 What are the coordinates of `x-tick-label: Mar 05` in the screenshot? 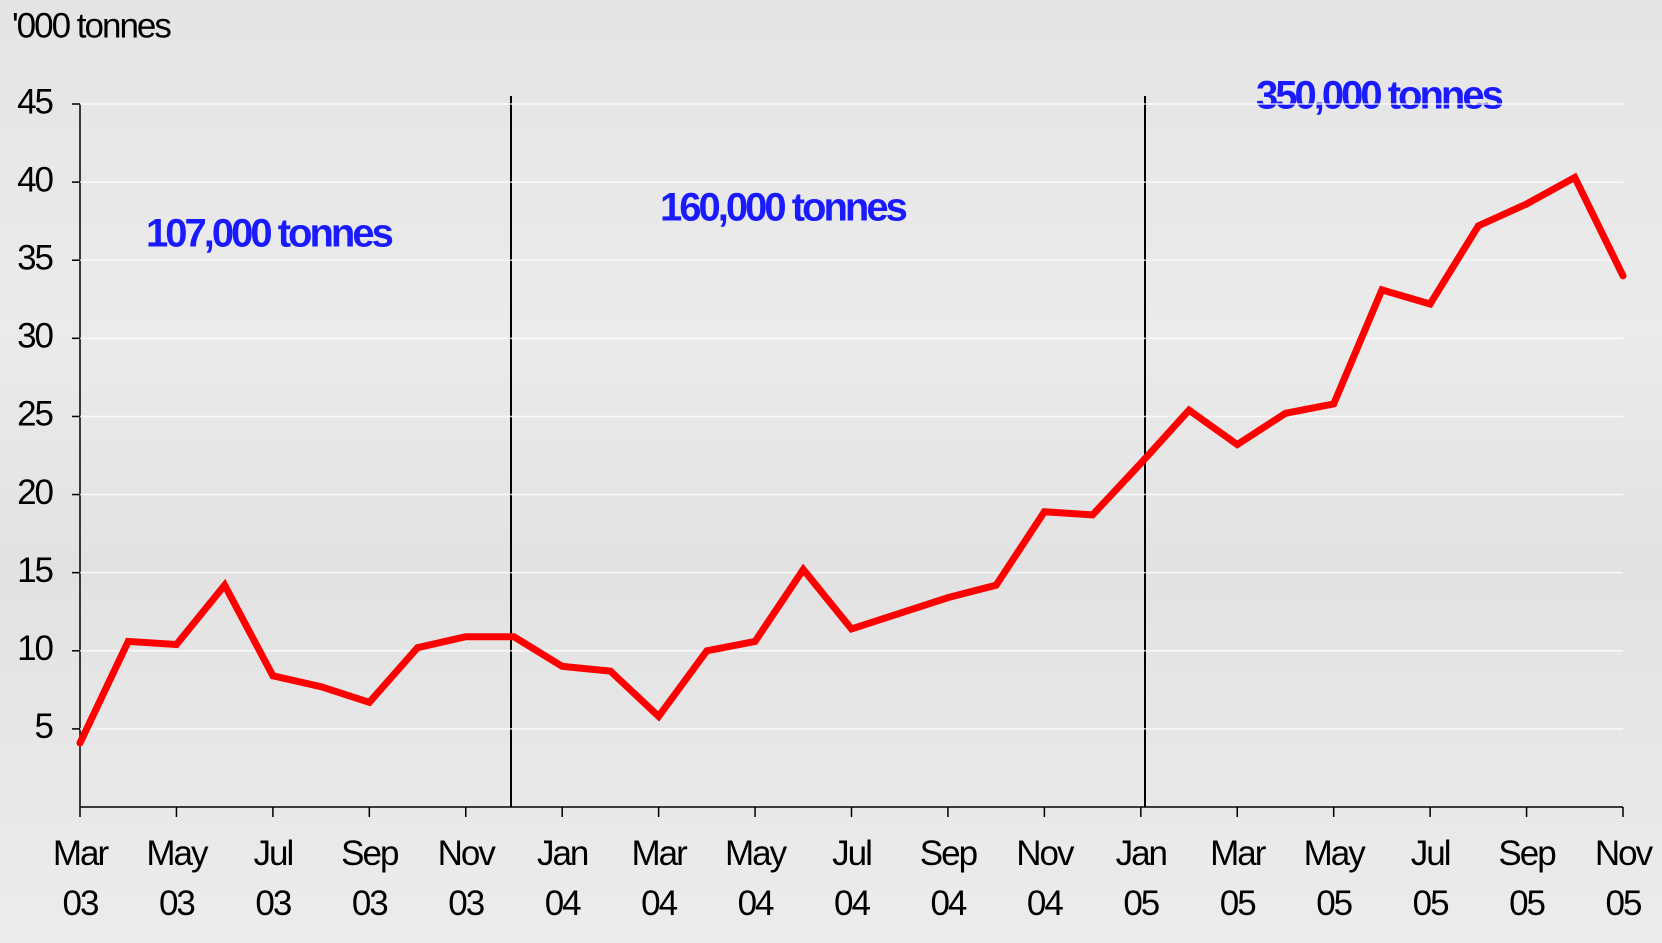 It's located at (1238, 878).